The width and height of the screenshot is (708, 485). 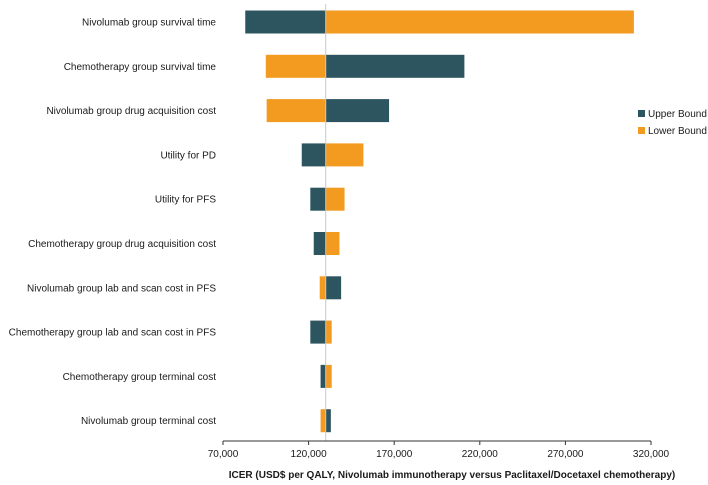 I want to click on category-label: Utility for PFS, so click(x=185, y=200).